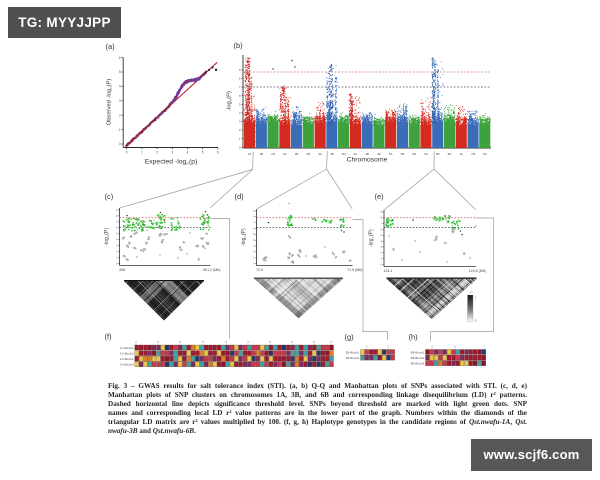 Image resolution: width=600 pixels, height=480 pixels. Describe the element at coordinates (391, 154) in the screenshot. I see `svg-text: 5A` at that location.